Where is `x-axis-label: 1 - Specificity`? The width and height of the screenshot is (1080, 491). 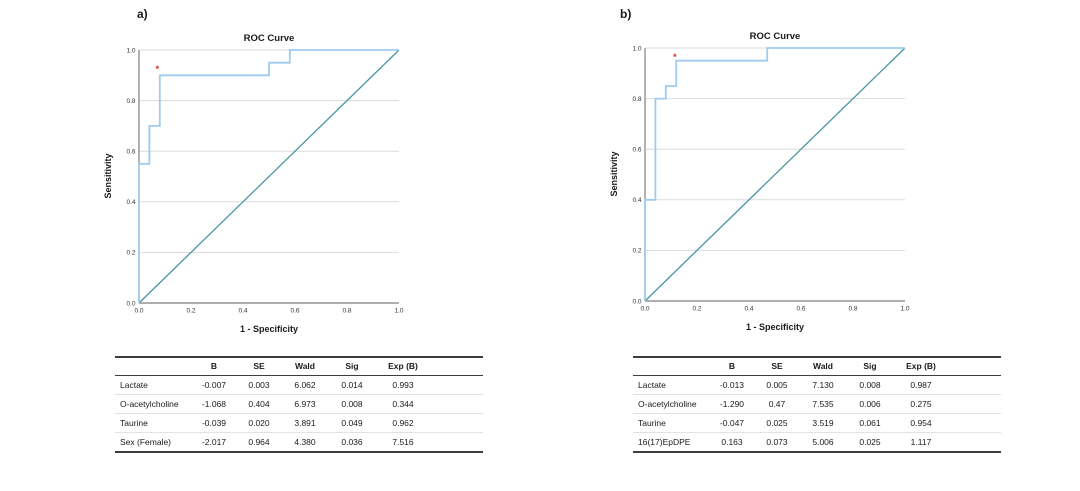
x-axis-label: 1 - Specificity is located at coordinates (775, 327).